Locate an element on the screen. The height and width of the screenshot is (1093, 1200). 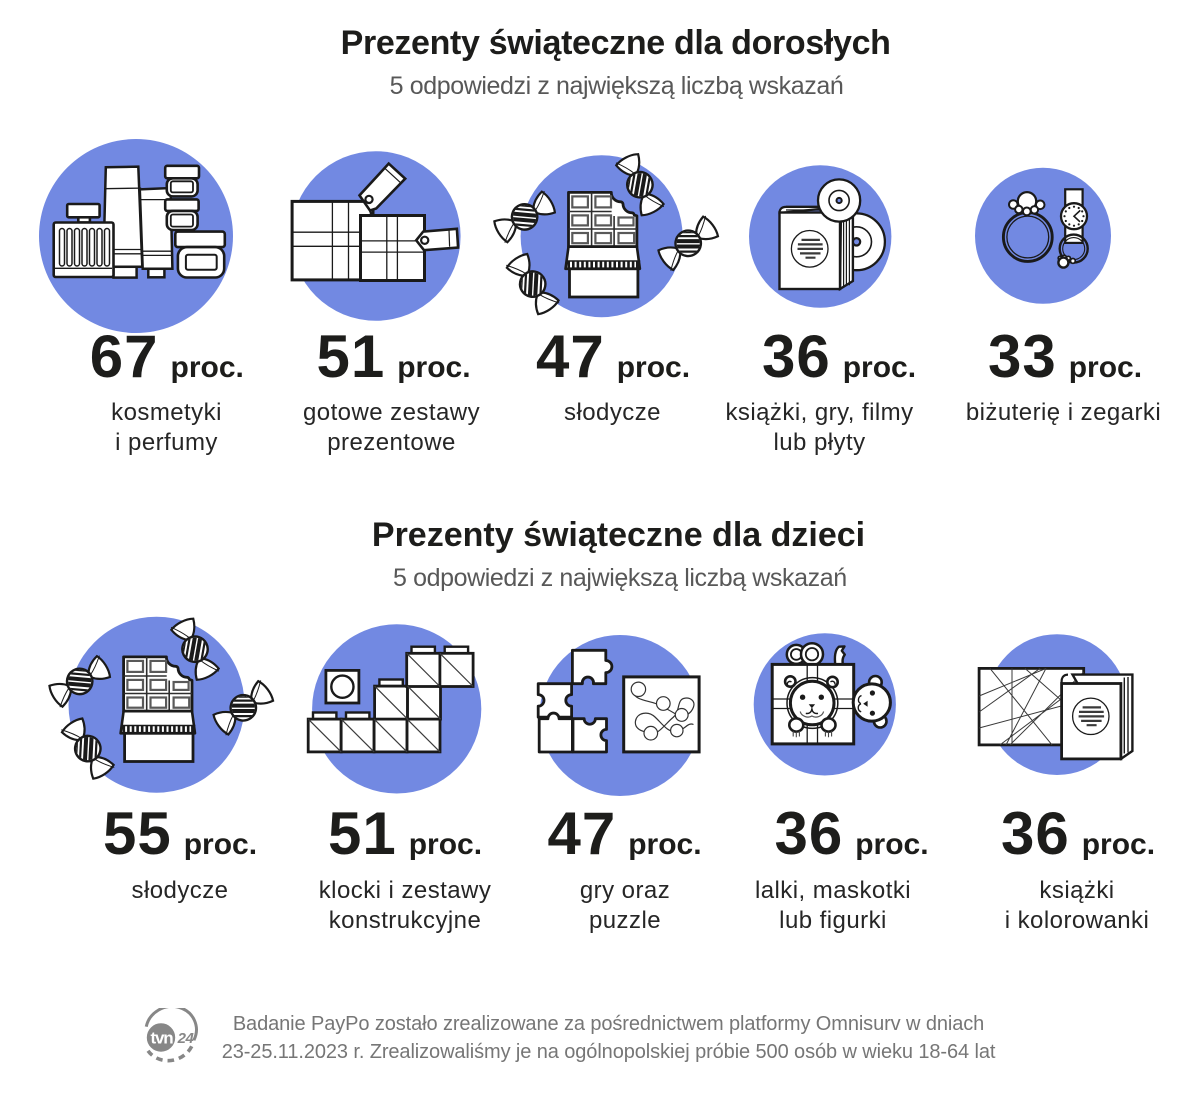
svg-text: tvn is located at coordinates (162, 1038).